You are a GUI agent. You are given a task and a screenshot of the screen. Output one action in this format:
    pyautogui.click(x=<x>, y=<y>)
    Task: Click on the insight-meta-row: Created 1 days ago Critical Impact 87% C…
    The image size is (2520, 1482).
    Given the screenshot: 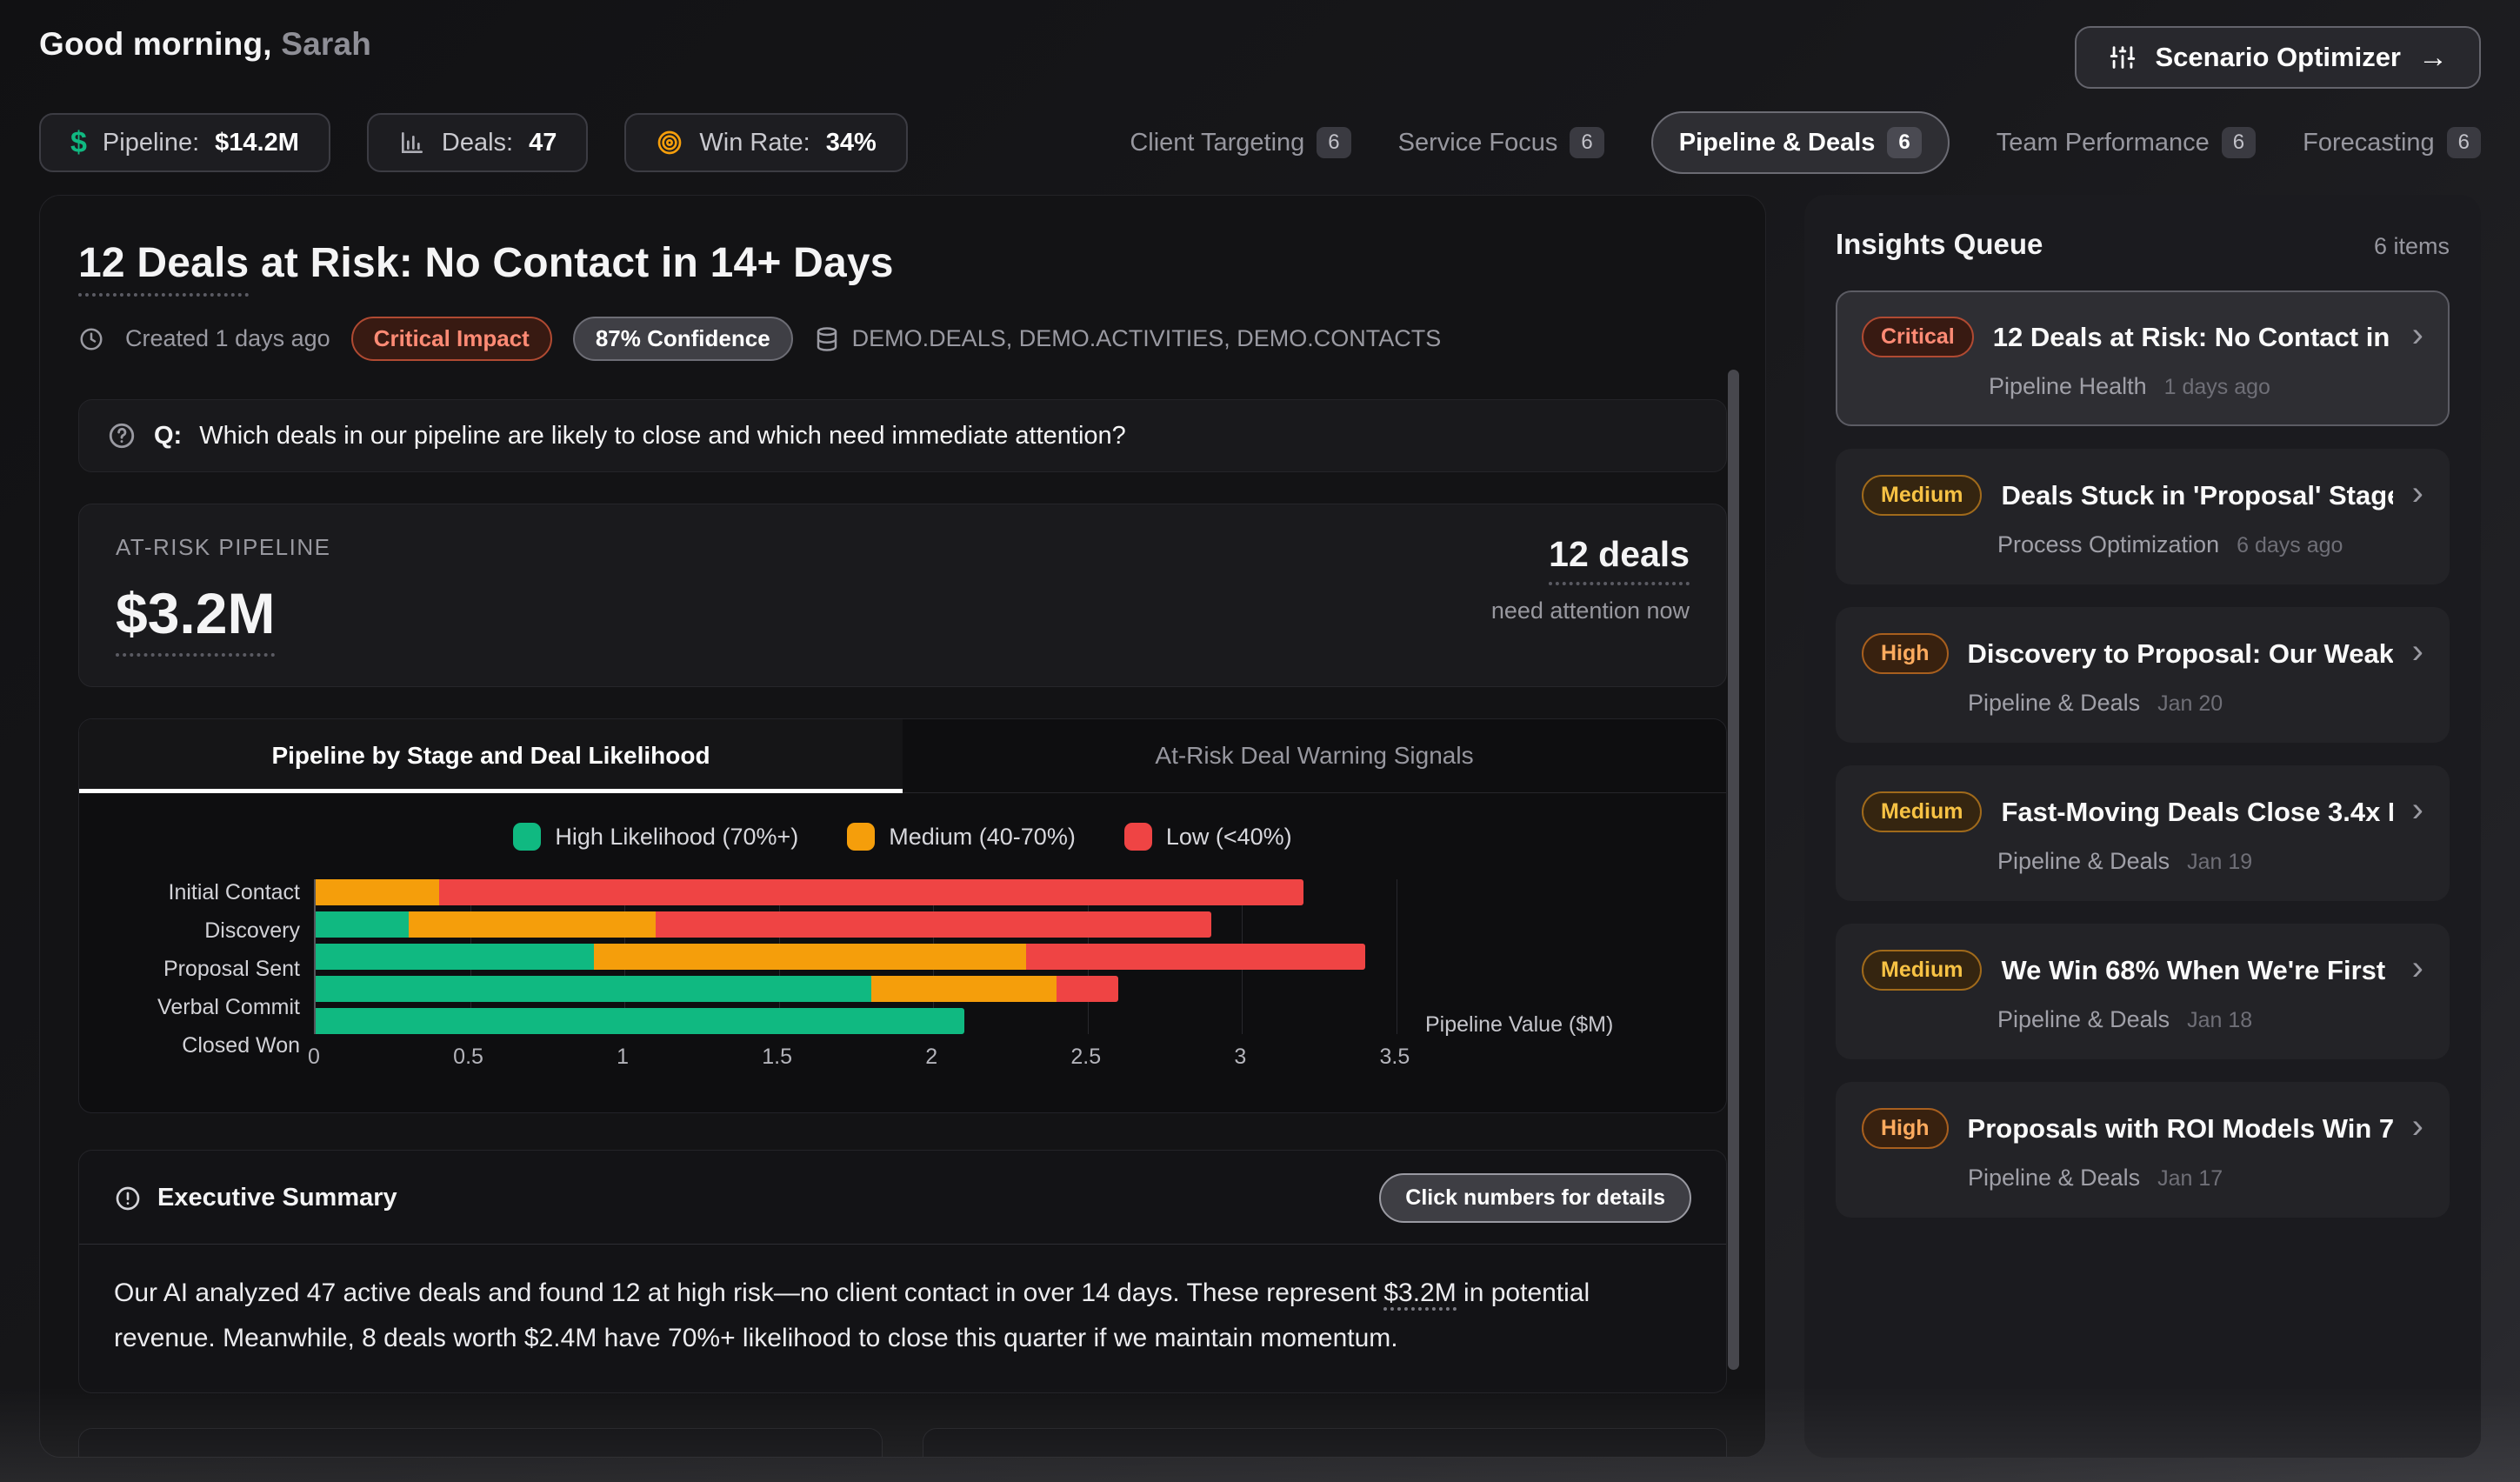 What is the action you would take?
    pyautogui.click(x=902, y=339)
    